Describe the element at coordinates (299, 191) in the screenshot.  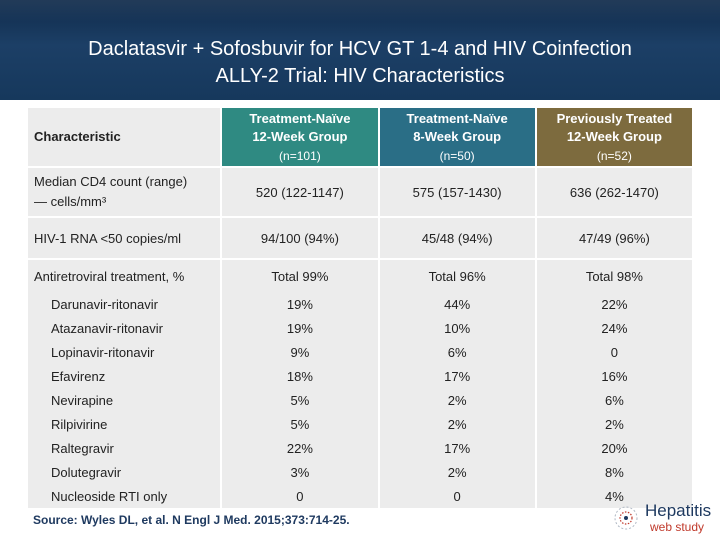
I see `cell-value: 520 (122-1147)` at that location.